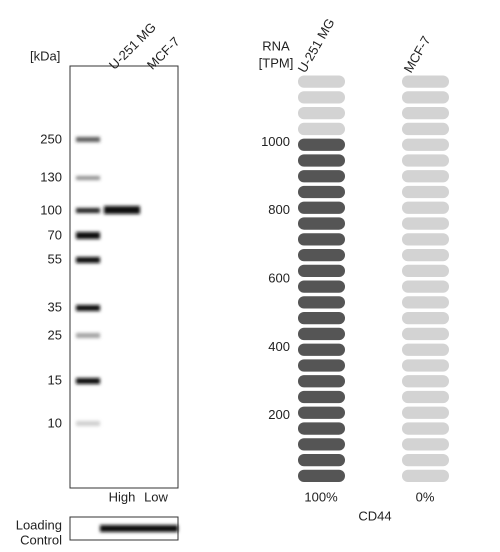  What do you see at coordinates (425, 496) in the screenshot?
I see `percent-label: 0%` at bounding box center [425, 496].